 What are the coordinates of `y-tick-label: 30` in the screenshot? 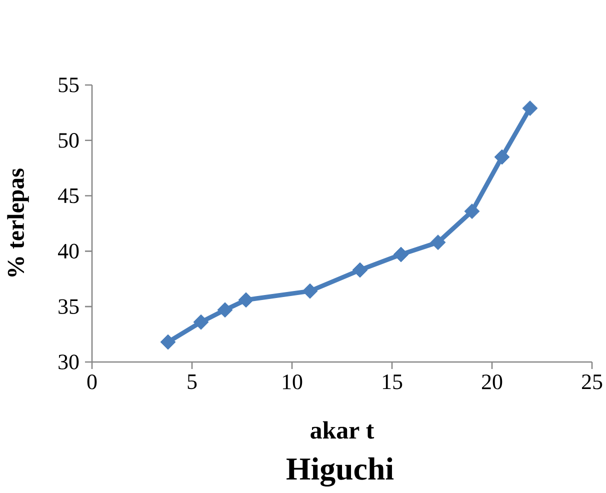 It's located at (68, 362).